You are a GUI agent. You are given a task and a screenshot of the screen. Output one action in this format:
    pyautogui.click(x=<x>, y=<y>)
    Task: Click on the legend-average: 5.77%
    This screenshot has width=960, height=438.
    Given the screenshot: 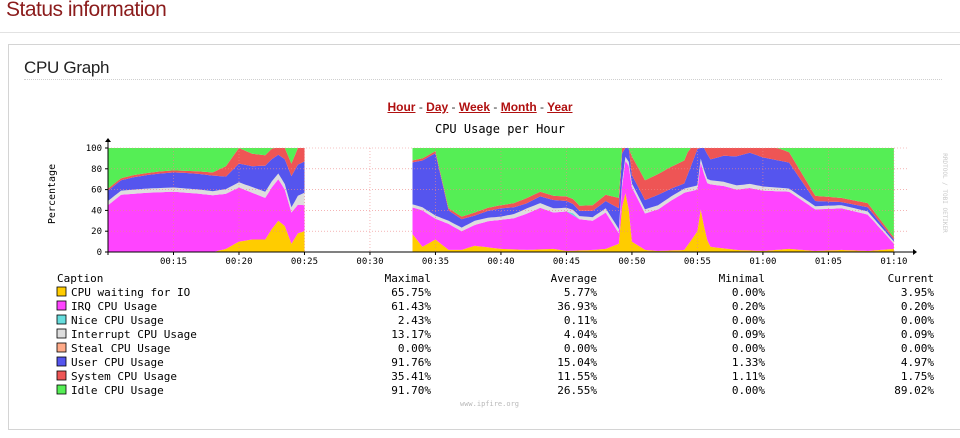 What is the action you would take?
    pyautogui.click(x=580, y=292)
    